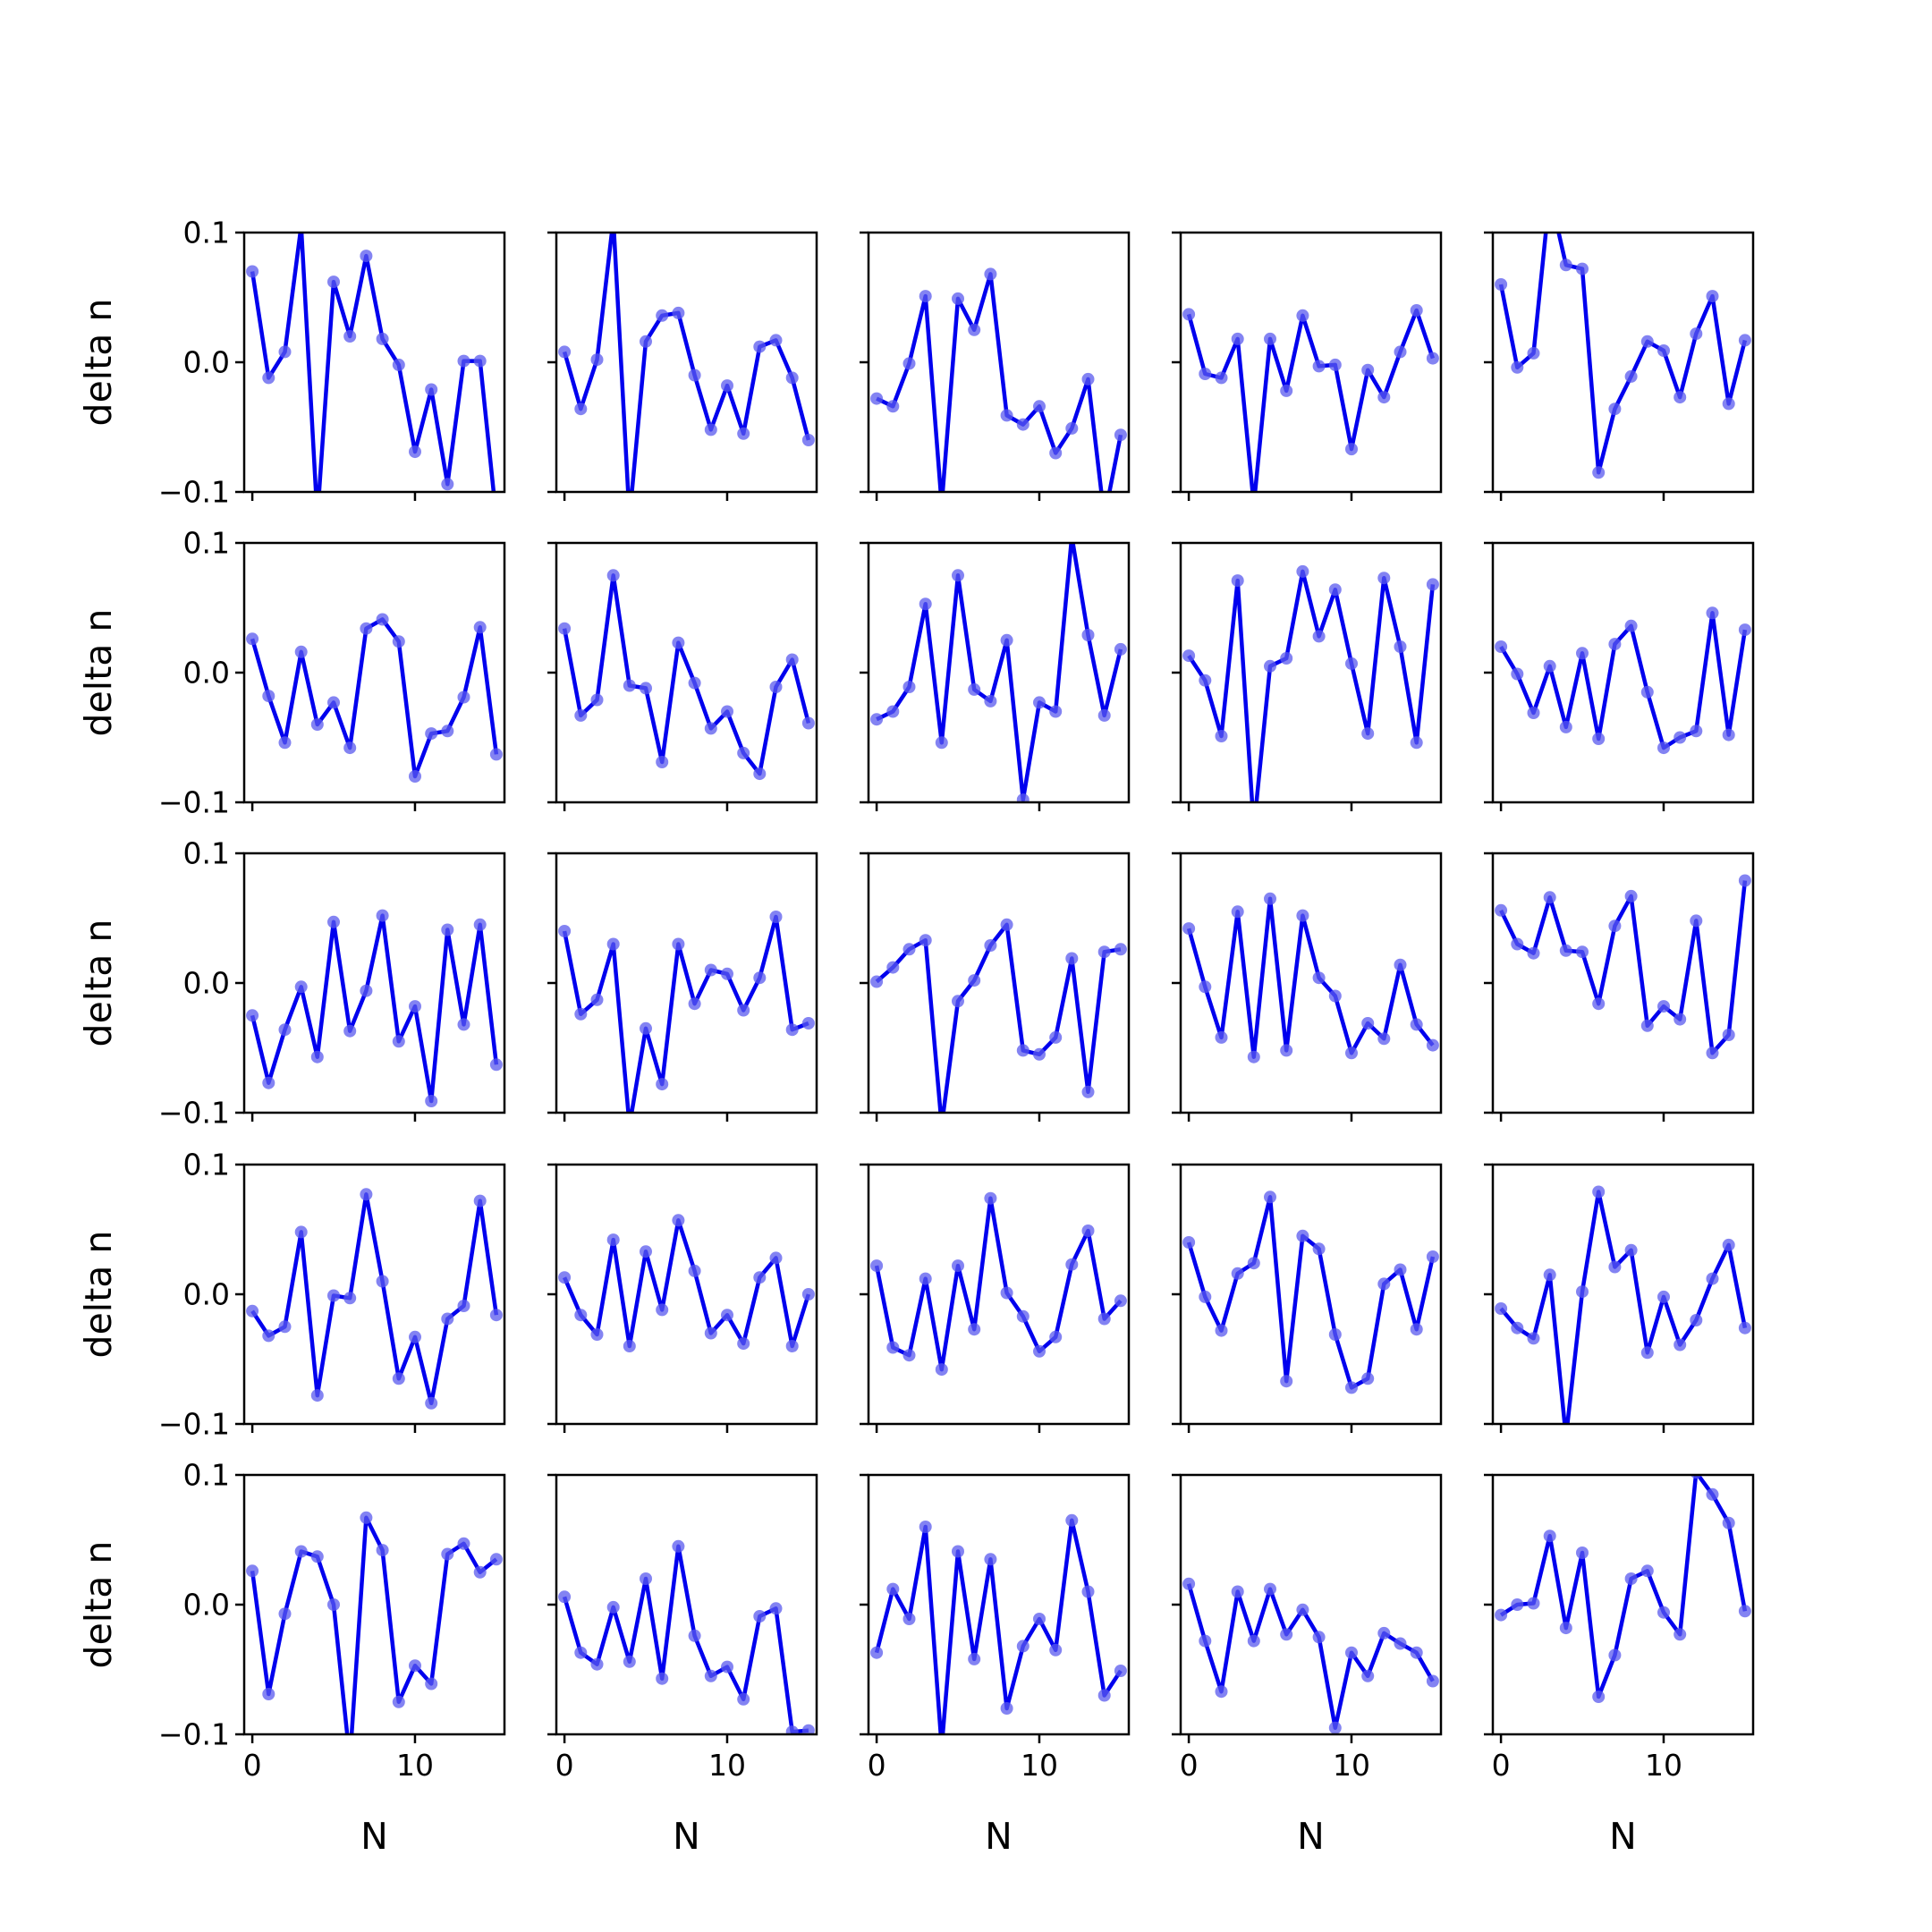 This screenshot has width=1932, height=1932. I want to click on x-tick-label: 10, so click(415, 1765).